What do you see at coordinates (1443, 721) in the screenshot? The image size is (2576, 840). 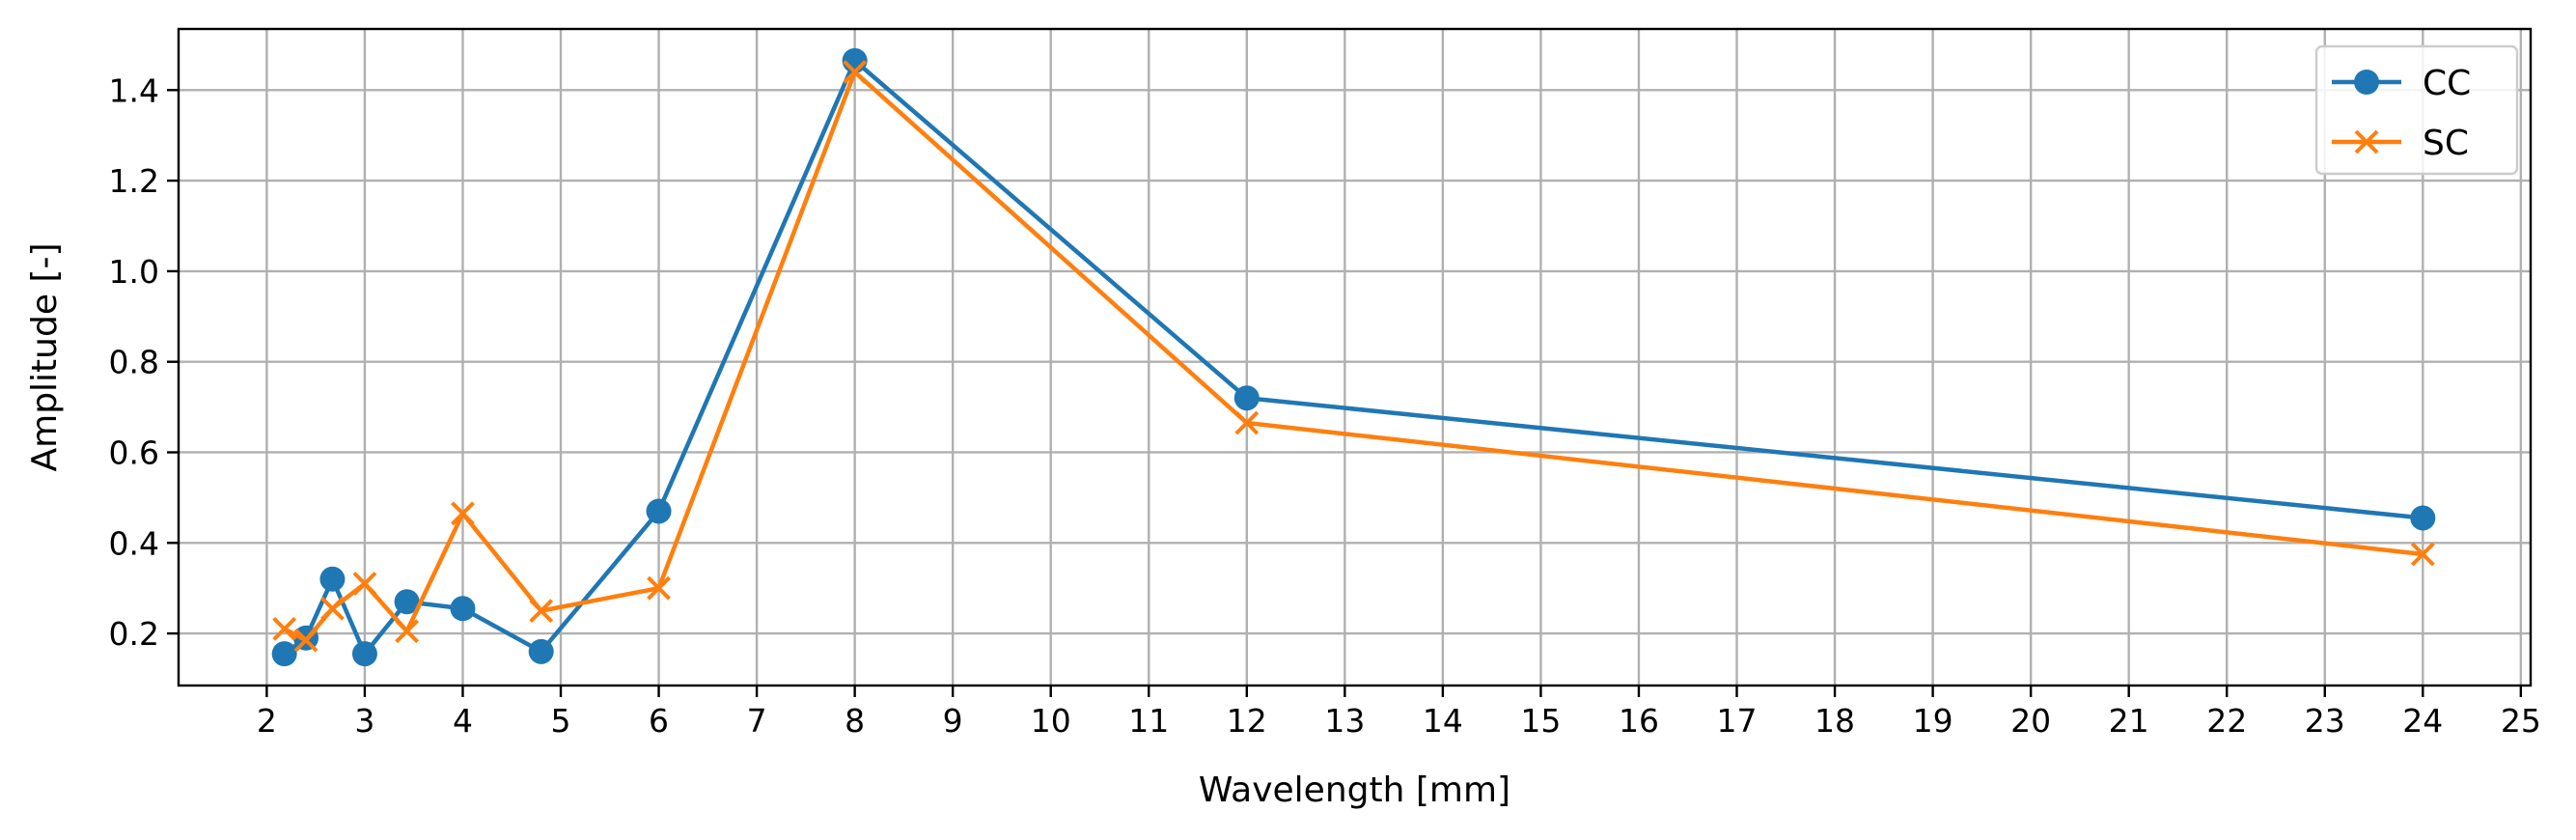 I see `x-tick-label: 14` at bounding box center [1443, 721].